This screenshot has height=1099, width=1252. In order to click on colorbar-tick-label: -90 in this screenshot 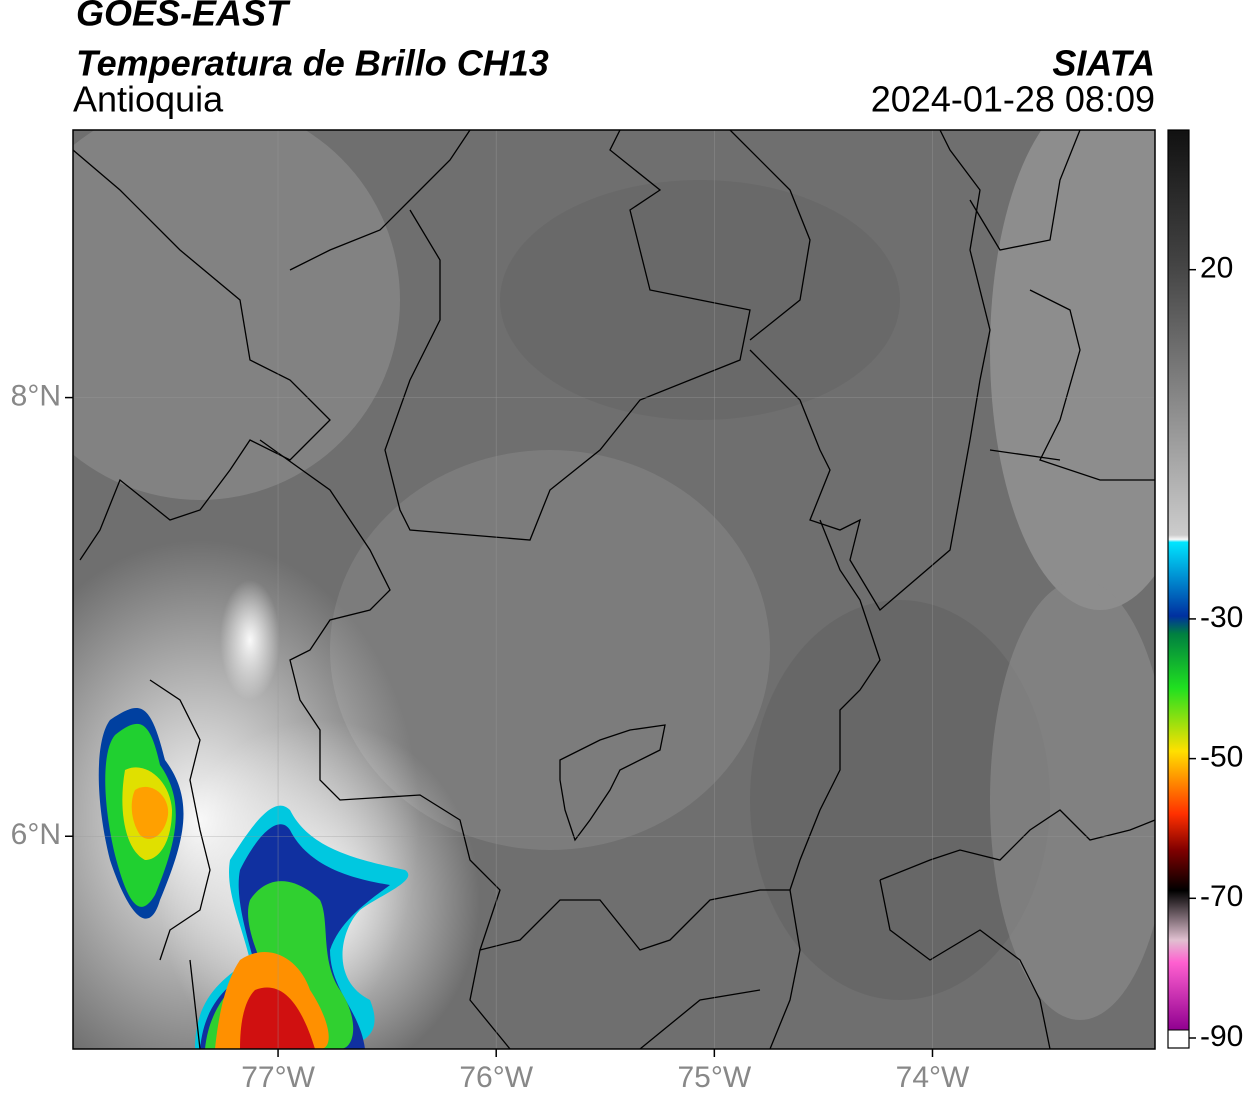, I will do `click(1221, 1036)`.